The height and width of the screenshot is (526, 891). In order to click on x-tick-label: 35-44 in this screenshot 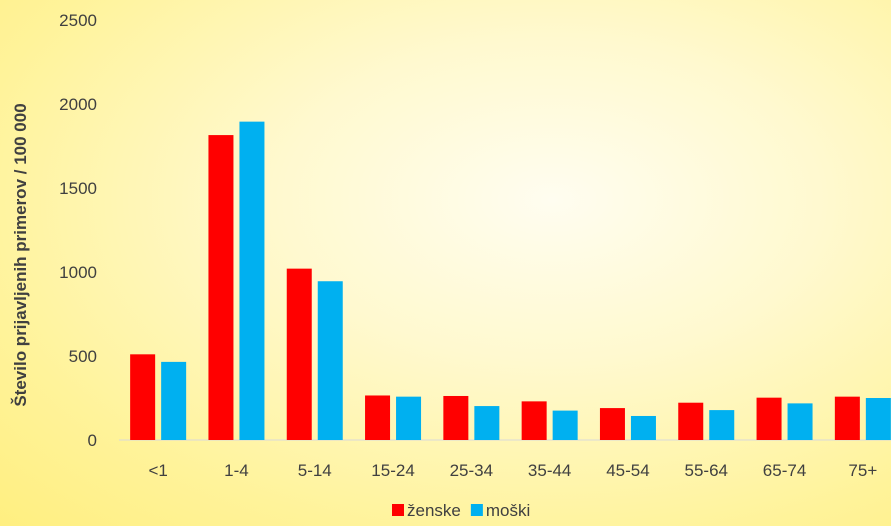, I will do `click(549, 470)`.